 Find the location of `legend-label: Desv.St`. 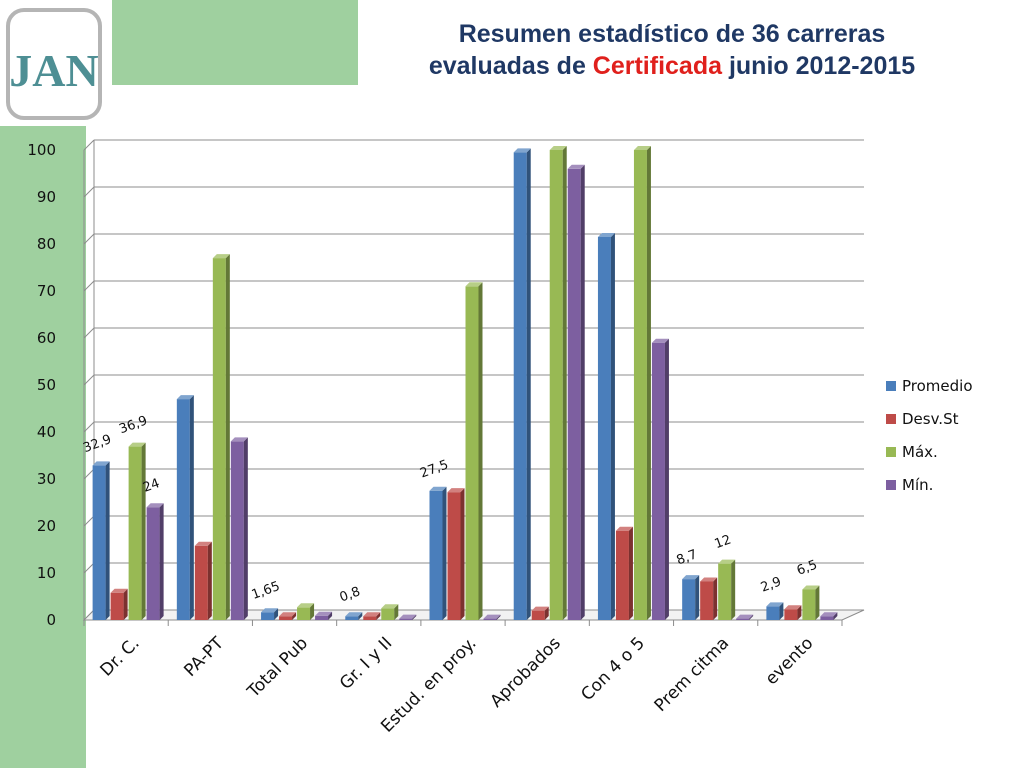

legend-label: Desv.St is located at coordinates (930, 419).